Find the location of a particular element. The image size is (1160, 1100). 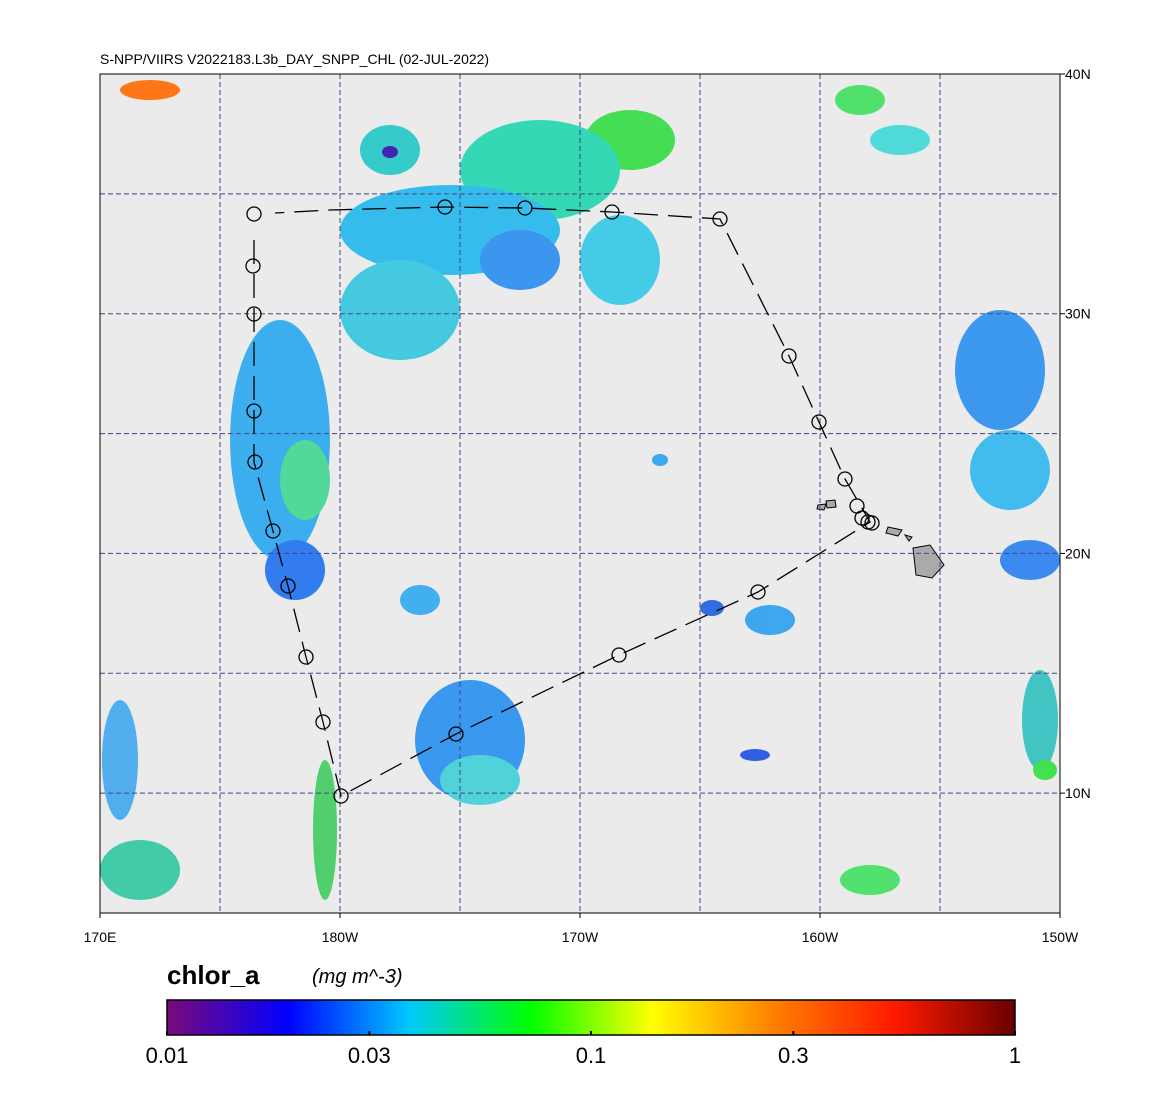

x-tick-label: 160W is located at coordinates (820, 937).